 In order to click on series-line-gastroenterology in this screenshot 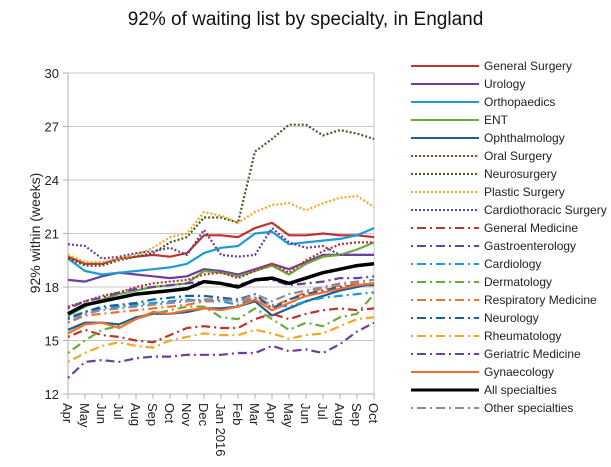, I will do `click(221, 292)`.